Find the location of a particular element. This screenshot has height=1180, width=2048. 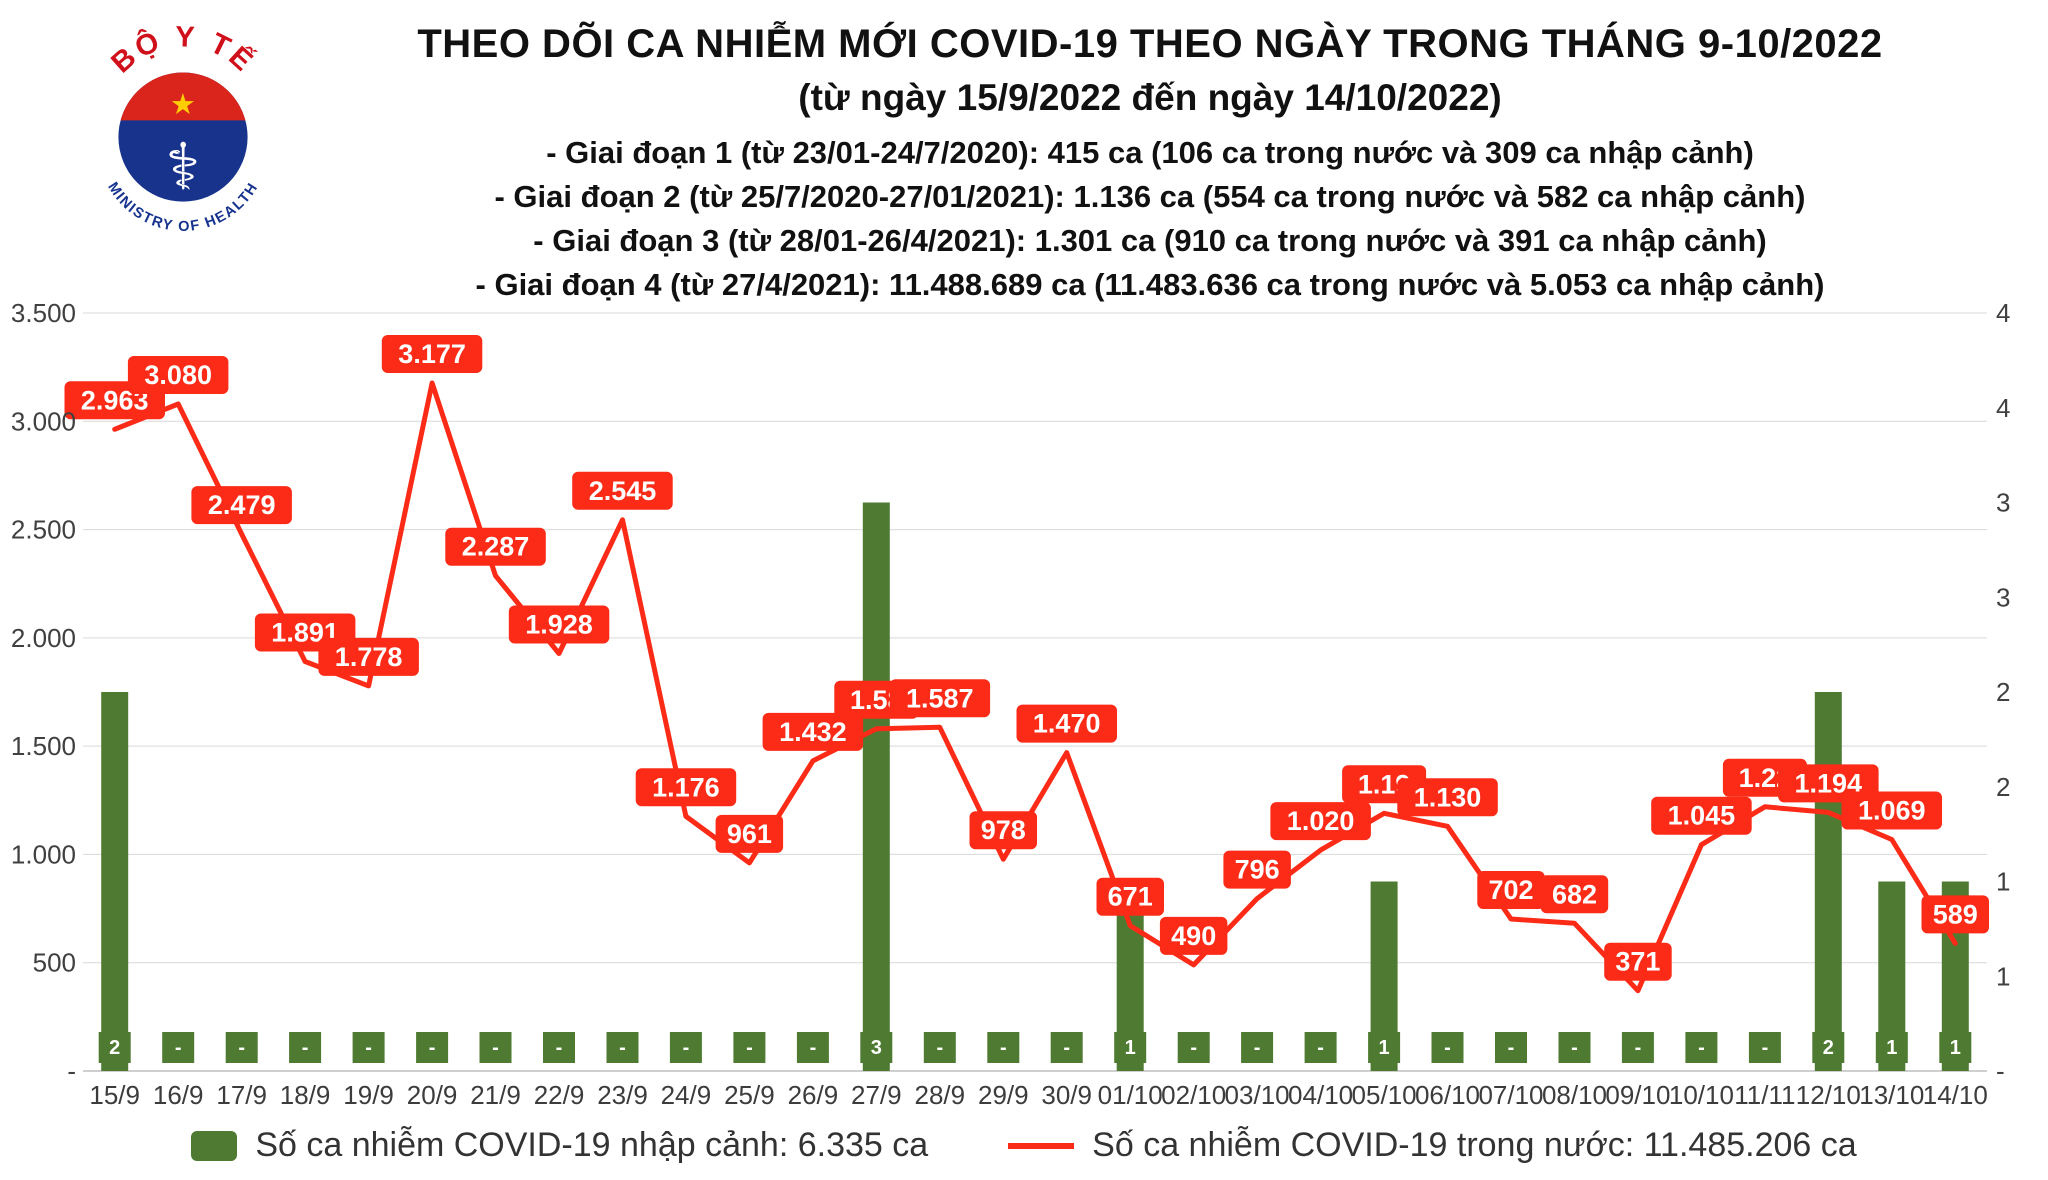

svg-text: 671 is located at coordinates (1130, 897).